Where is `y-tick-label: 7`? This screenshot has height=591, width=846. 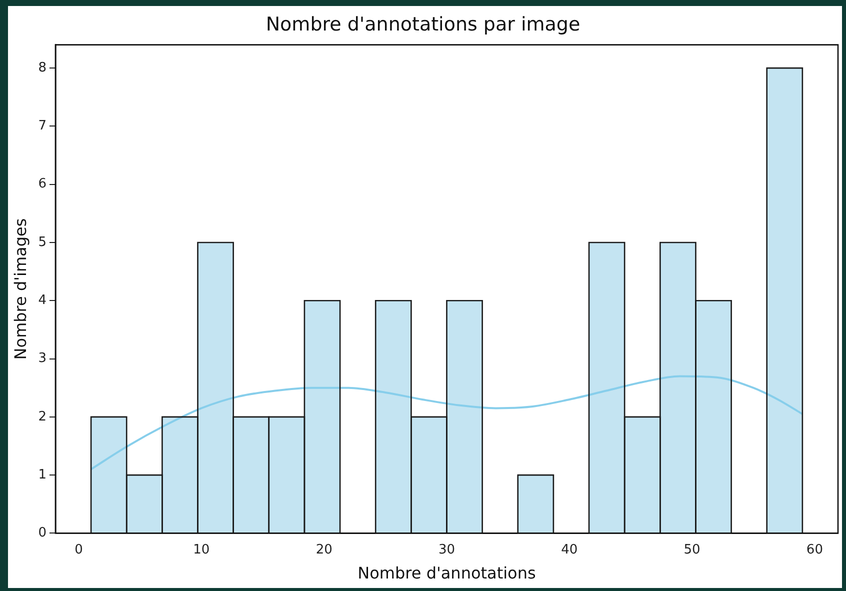 y-tick-label: 7 is located at coordinates (42, 126).